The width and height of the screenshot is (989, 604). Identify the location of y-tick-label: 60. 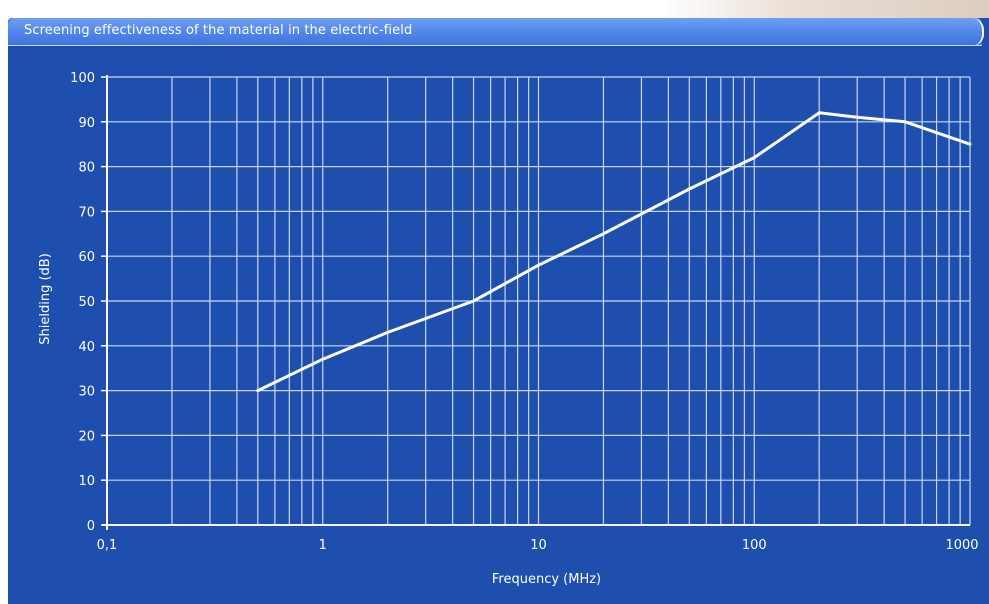
(86, 257).